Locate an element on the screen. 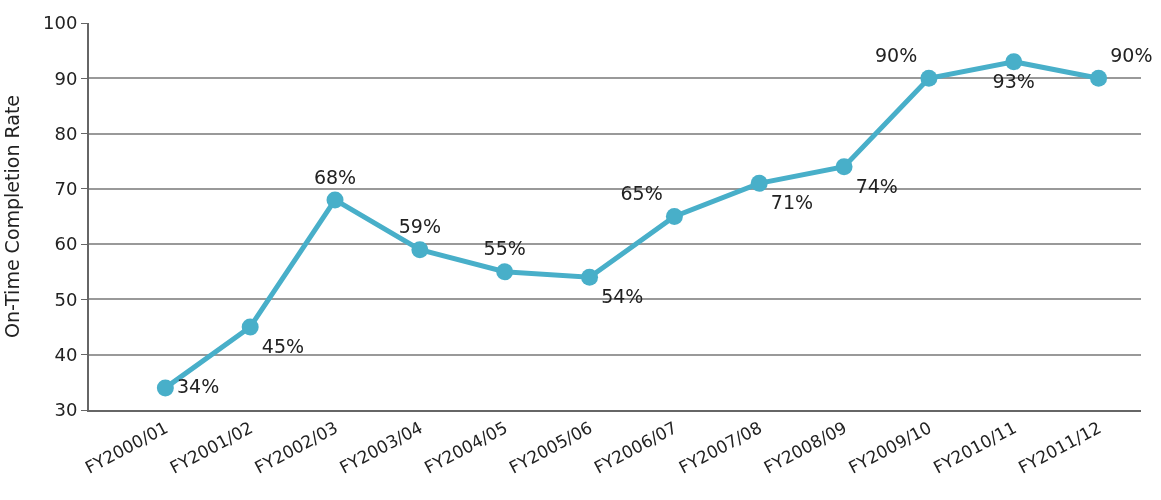 This screenshot has width=1161, height=500. data-label: 68% is located at coordinates (335, 176).